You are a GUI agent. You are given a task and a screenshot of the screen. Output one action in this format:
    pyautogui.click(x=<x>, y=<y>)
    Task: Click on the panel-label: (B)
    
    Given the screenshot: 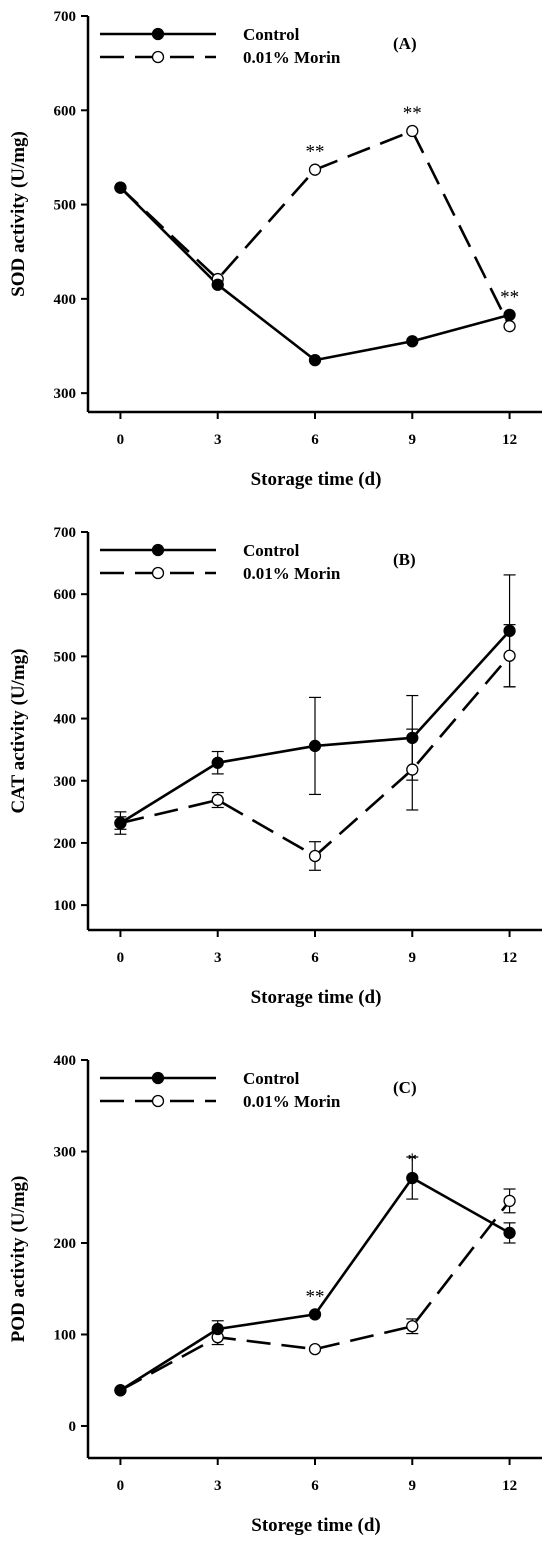 What is the action you would take?
    pyautogui.click(x=404, y=559)
    